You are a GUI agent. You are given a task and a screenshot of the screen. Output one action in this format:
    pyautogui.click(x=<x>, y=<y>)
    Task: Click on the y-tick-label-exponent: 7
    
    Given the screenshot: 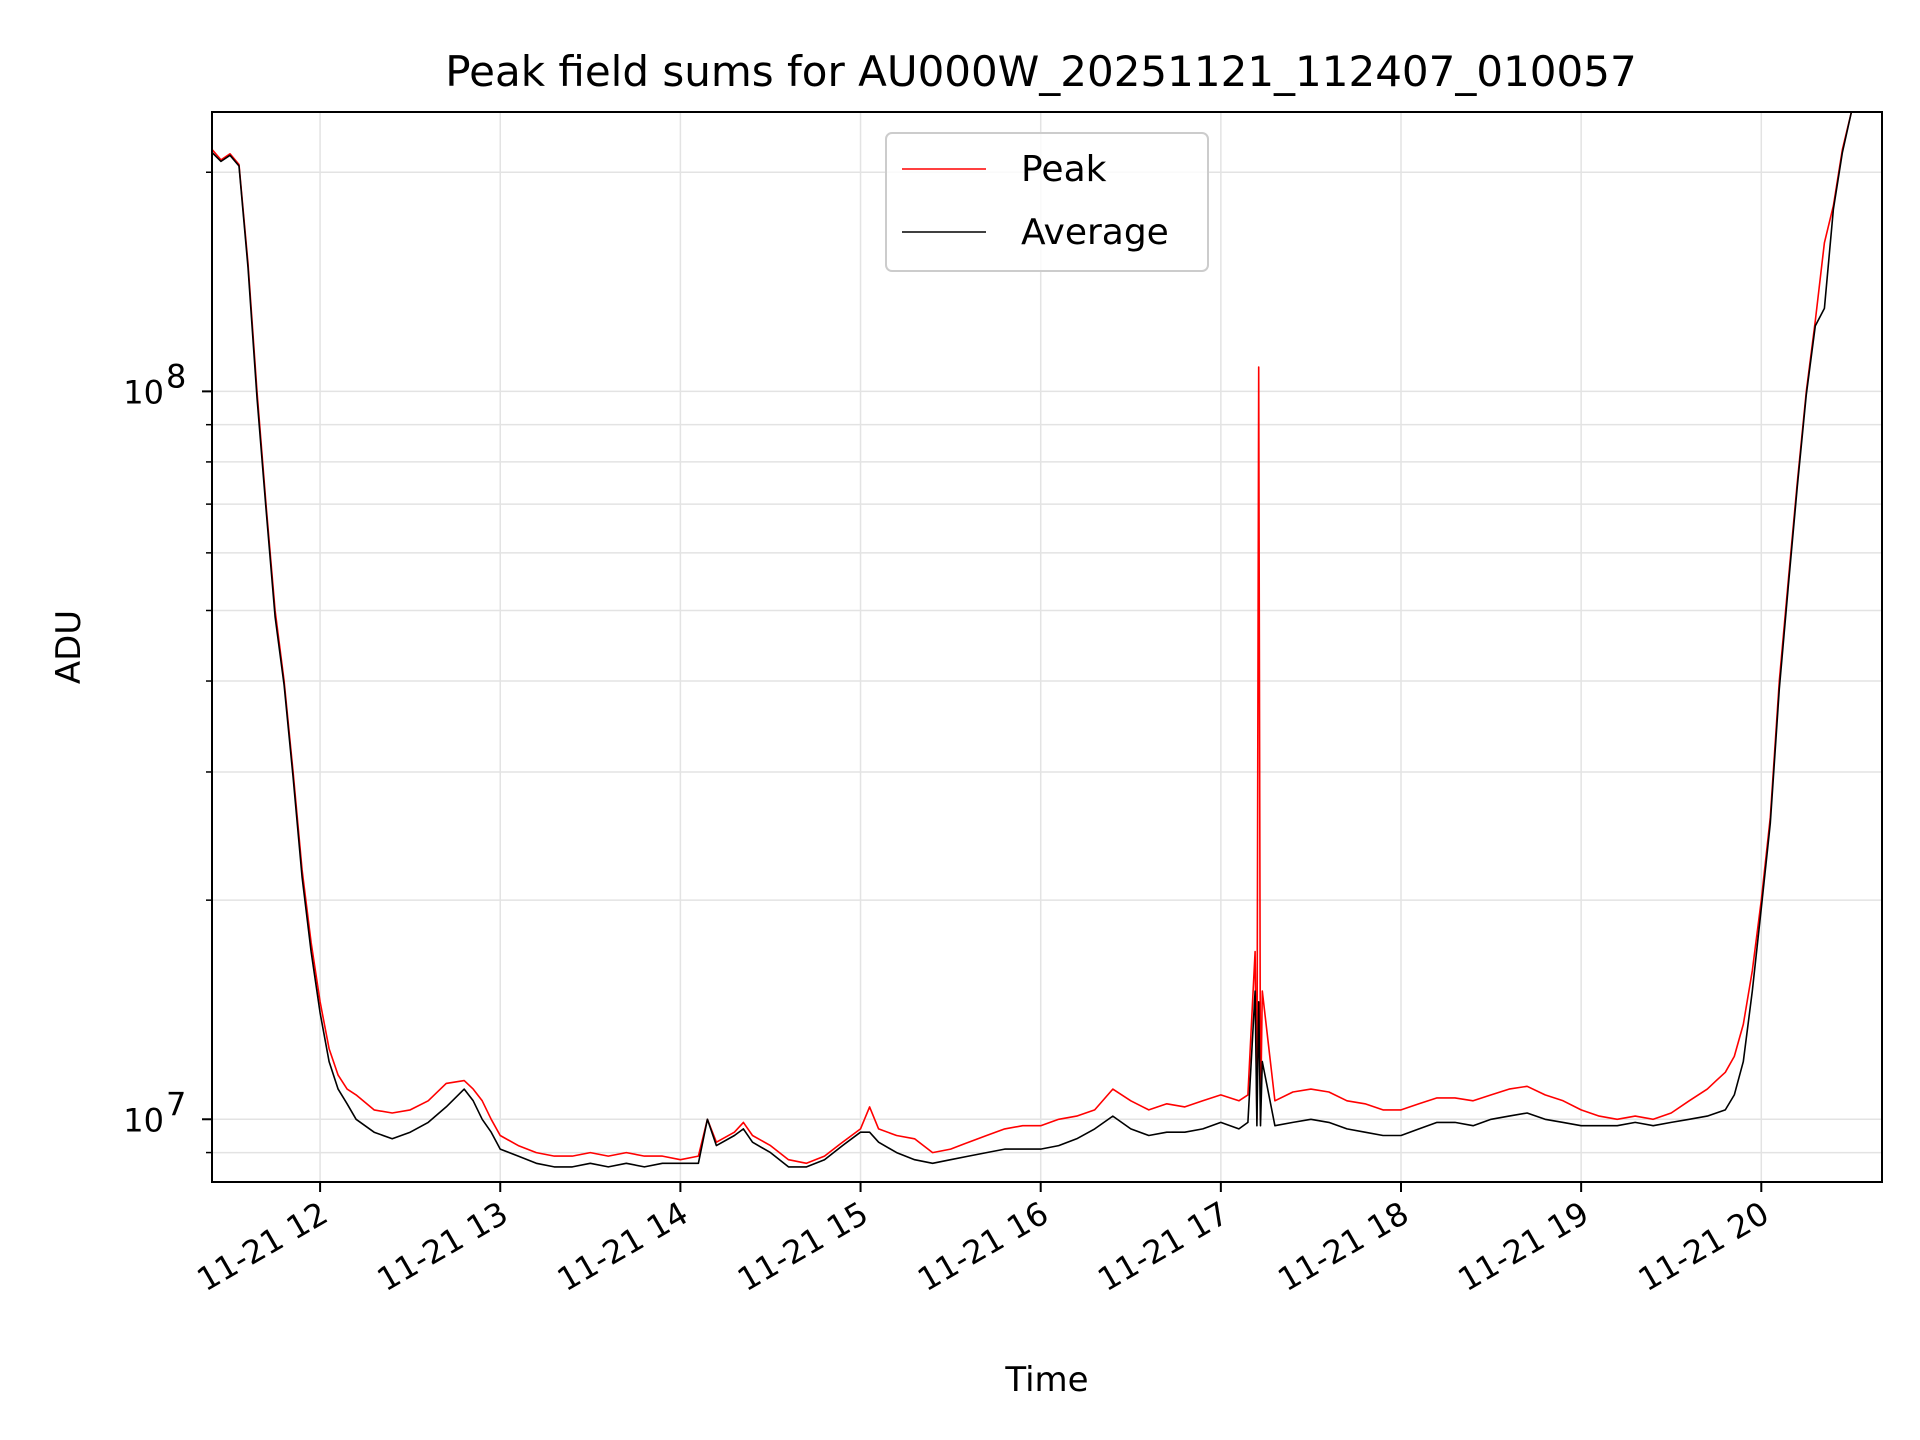 What is the action you would take?
    pyautogui.click(x=176, y=1104)
    